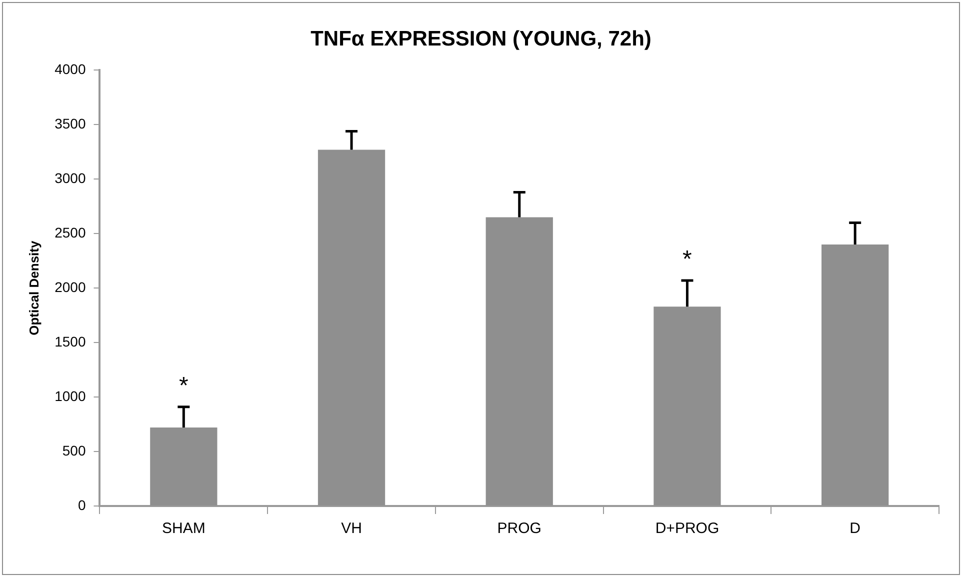 The width and height of the screenshot is (964, 579). I want to click on y-tick-label: 0, so click(82, 504).